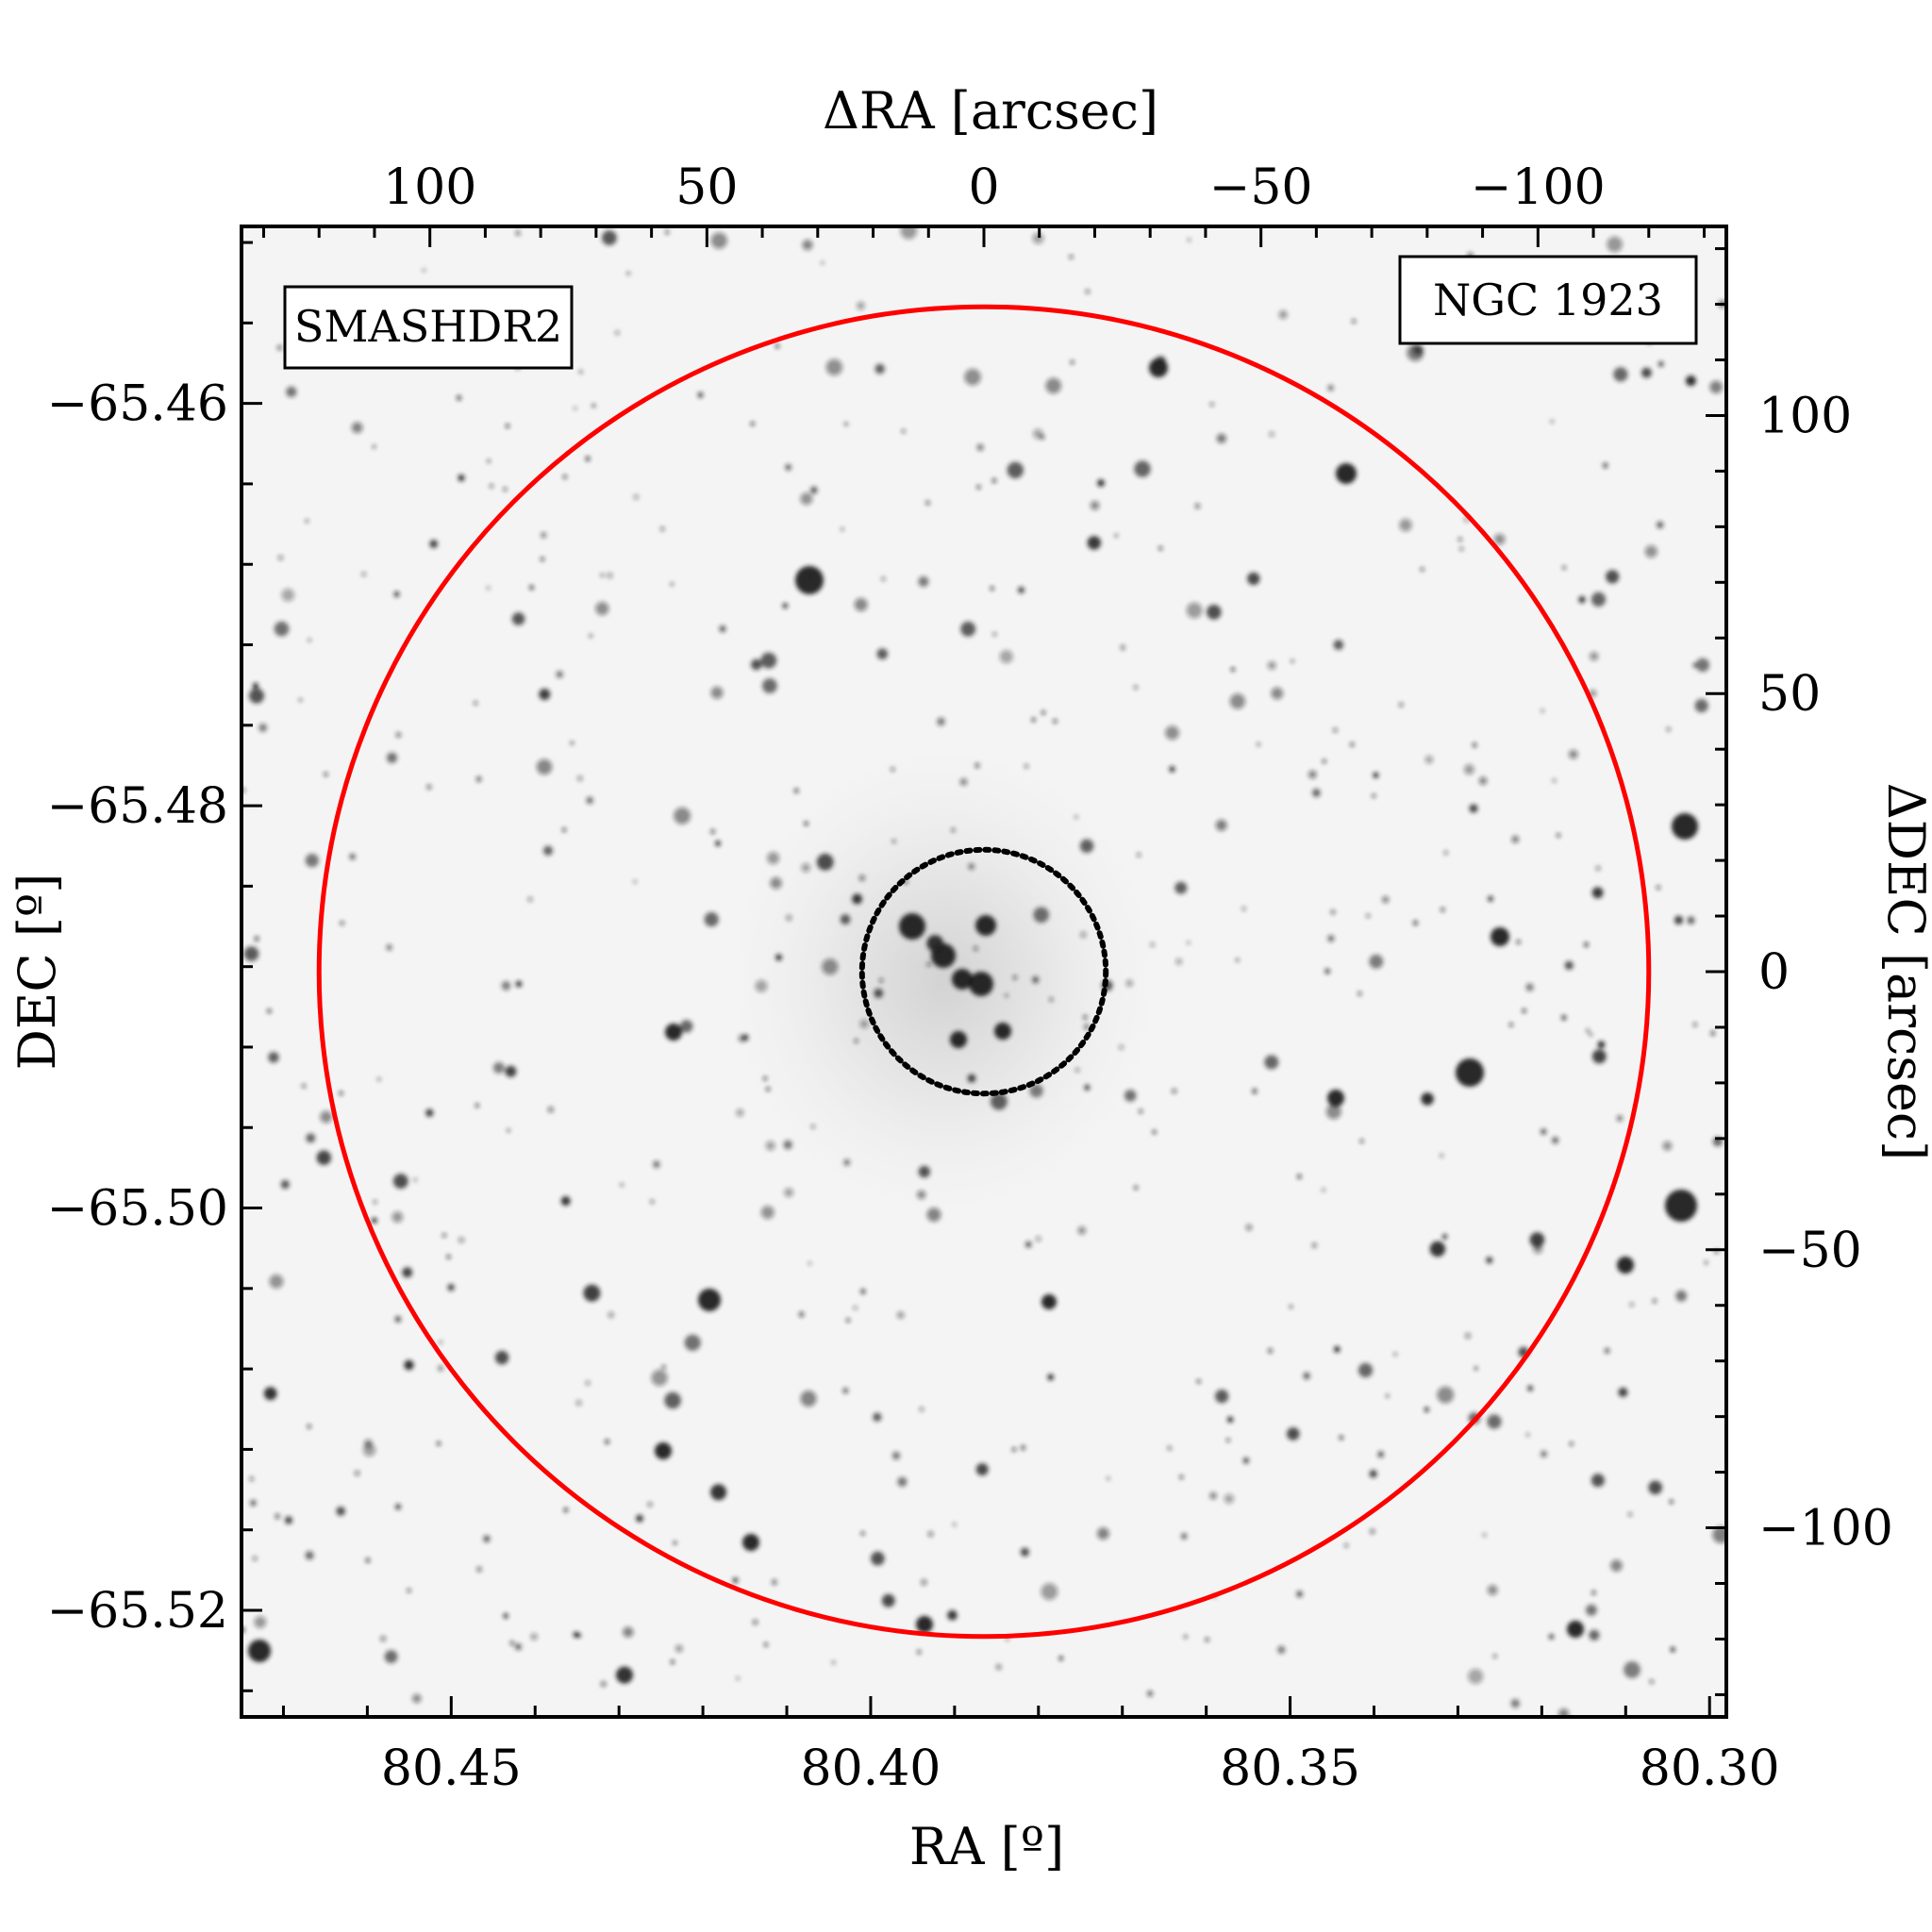 The width and height of the screenshot is (1932, 1932). What do you see at coordinates (1805, 416) in the screenshot?
I see `ddec-tick-label: 100` at bounding box center [1805, 416].